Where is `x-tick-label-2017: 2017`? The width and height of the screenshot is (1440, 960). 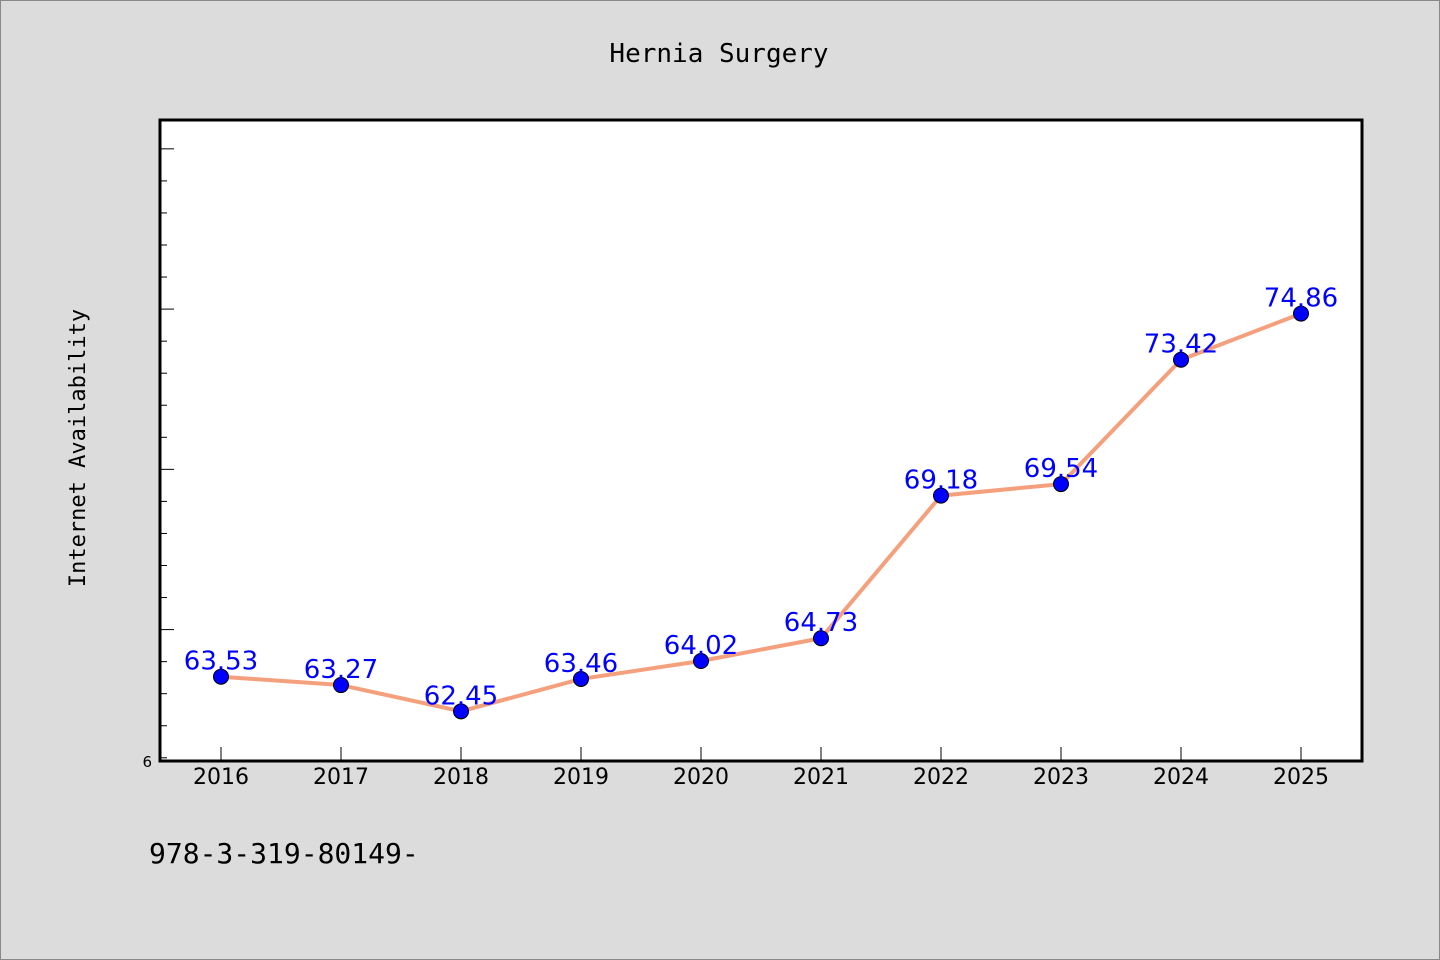 x-tick-label-2017: 2017 is located at coordinates (341, 777).